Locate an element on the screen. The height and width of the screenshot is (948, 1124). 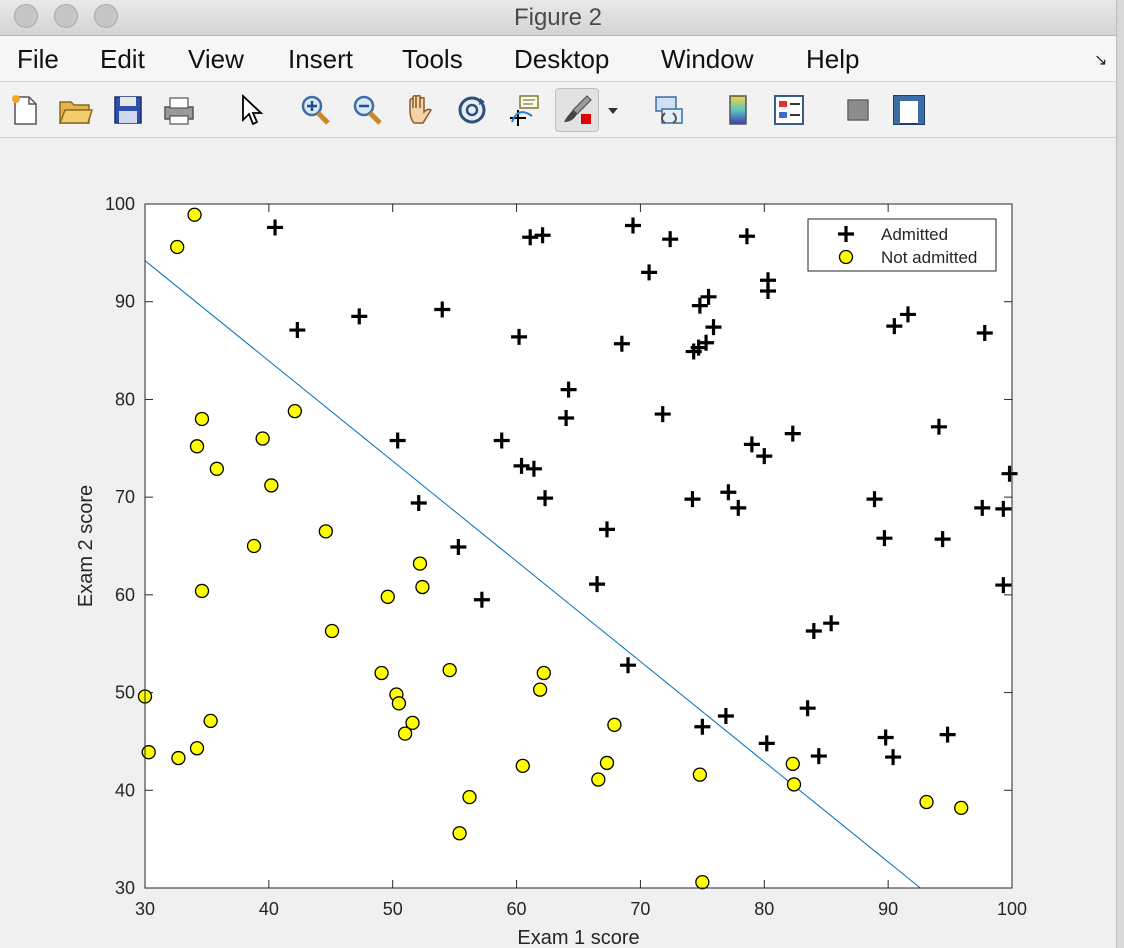
zoom-in-icon is located at coordinates (315, 110).